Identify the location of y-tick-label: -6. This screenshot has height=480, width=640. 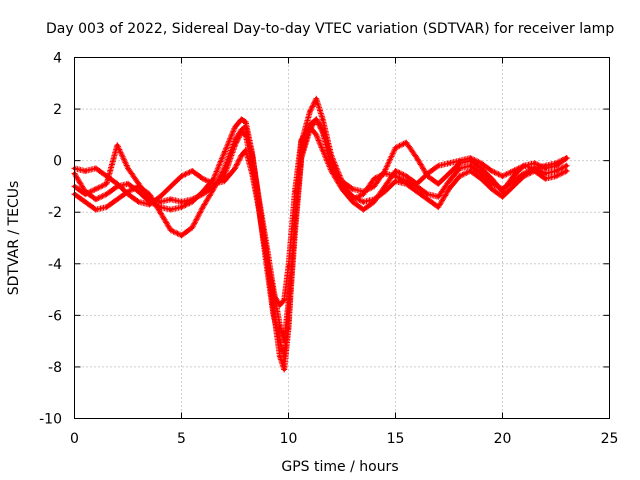
(55, 316).